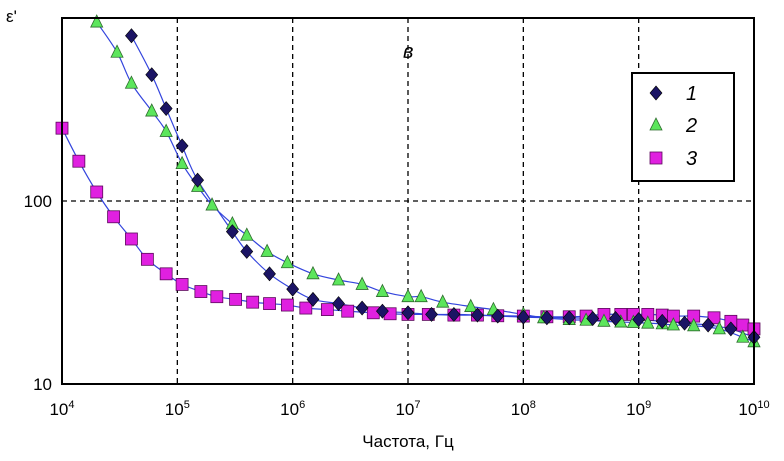 This screenshot has width=784, height=461. I want to click on x-tick-label: 10⁷, so click(407, 409).